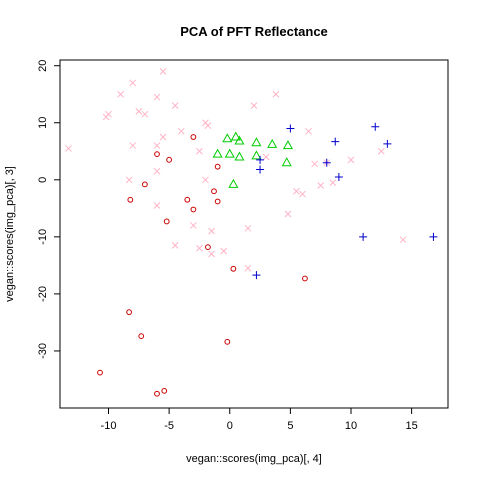  What do you see at coordinates (412, 426) in the screenshot?
I see `x-tick-label: 15` at bounding box center [412, 426].